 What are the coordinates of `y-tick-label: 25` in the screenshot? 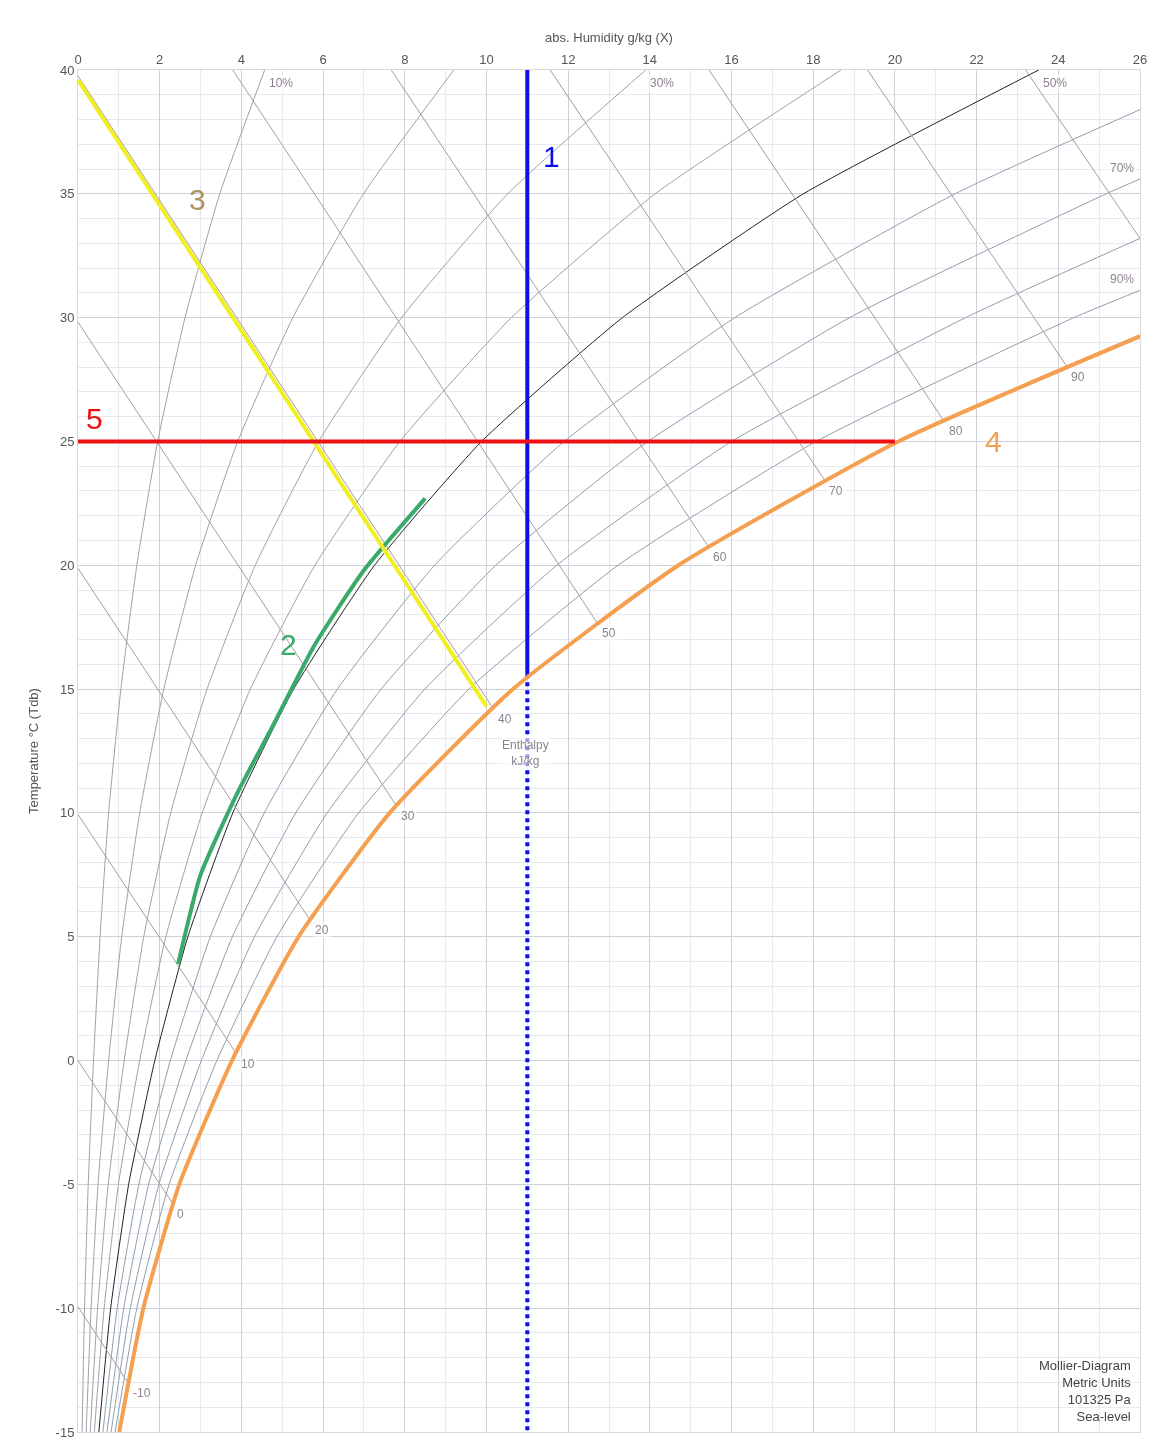 It's located at (67, 441).